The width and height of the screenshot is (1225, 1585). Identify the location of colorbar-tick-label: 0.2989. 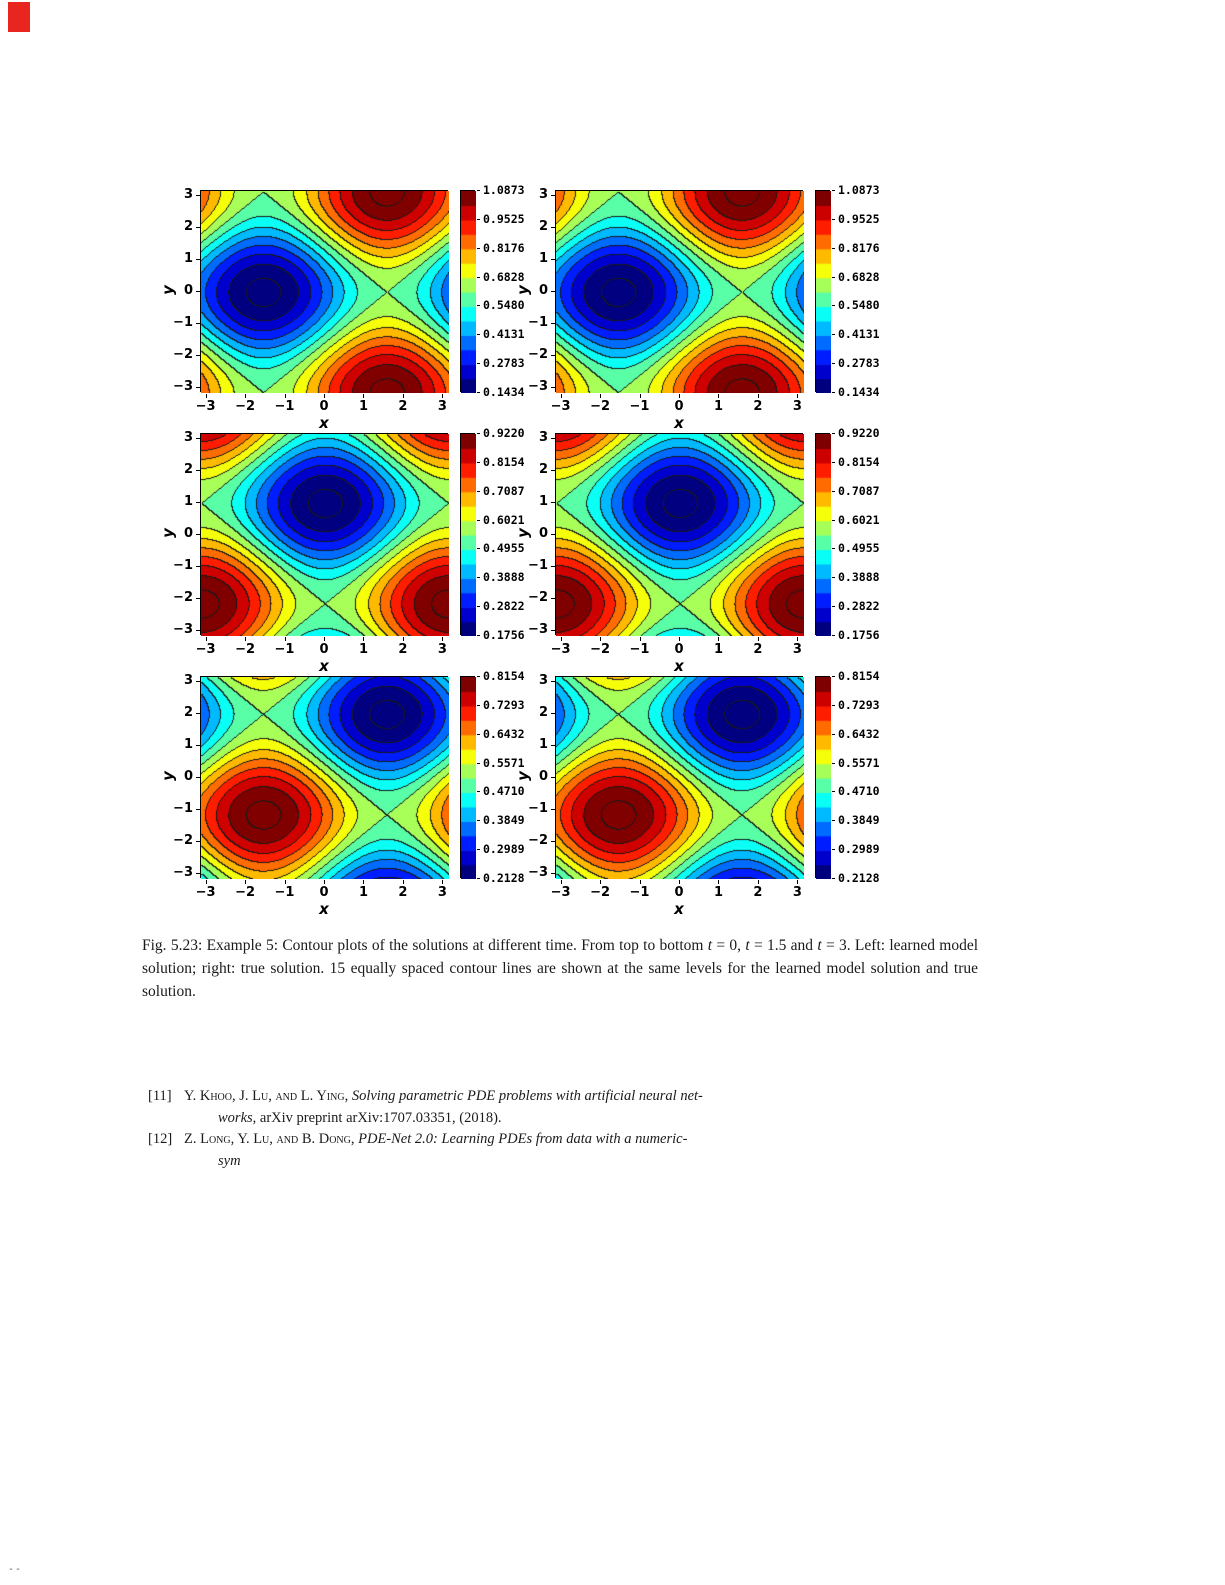
(504, 849).